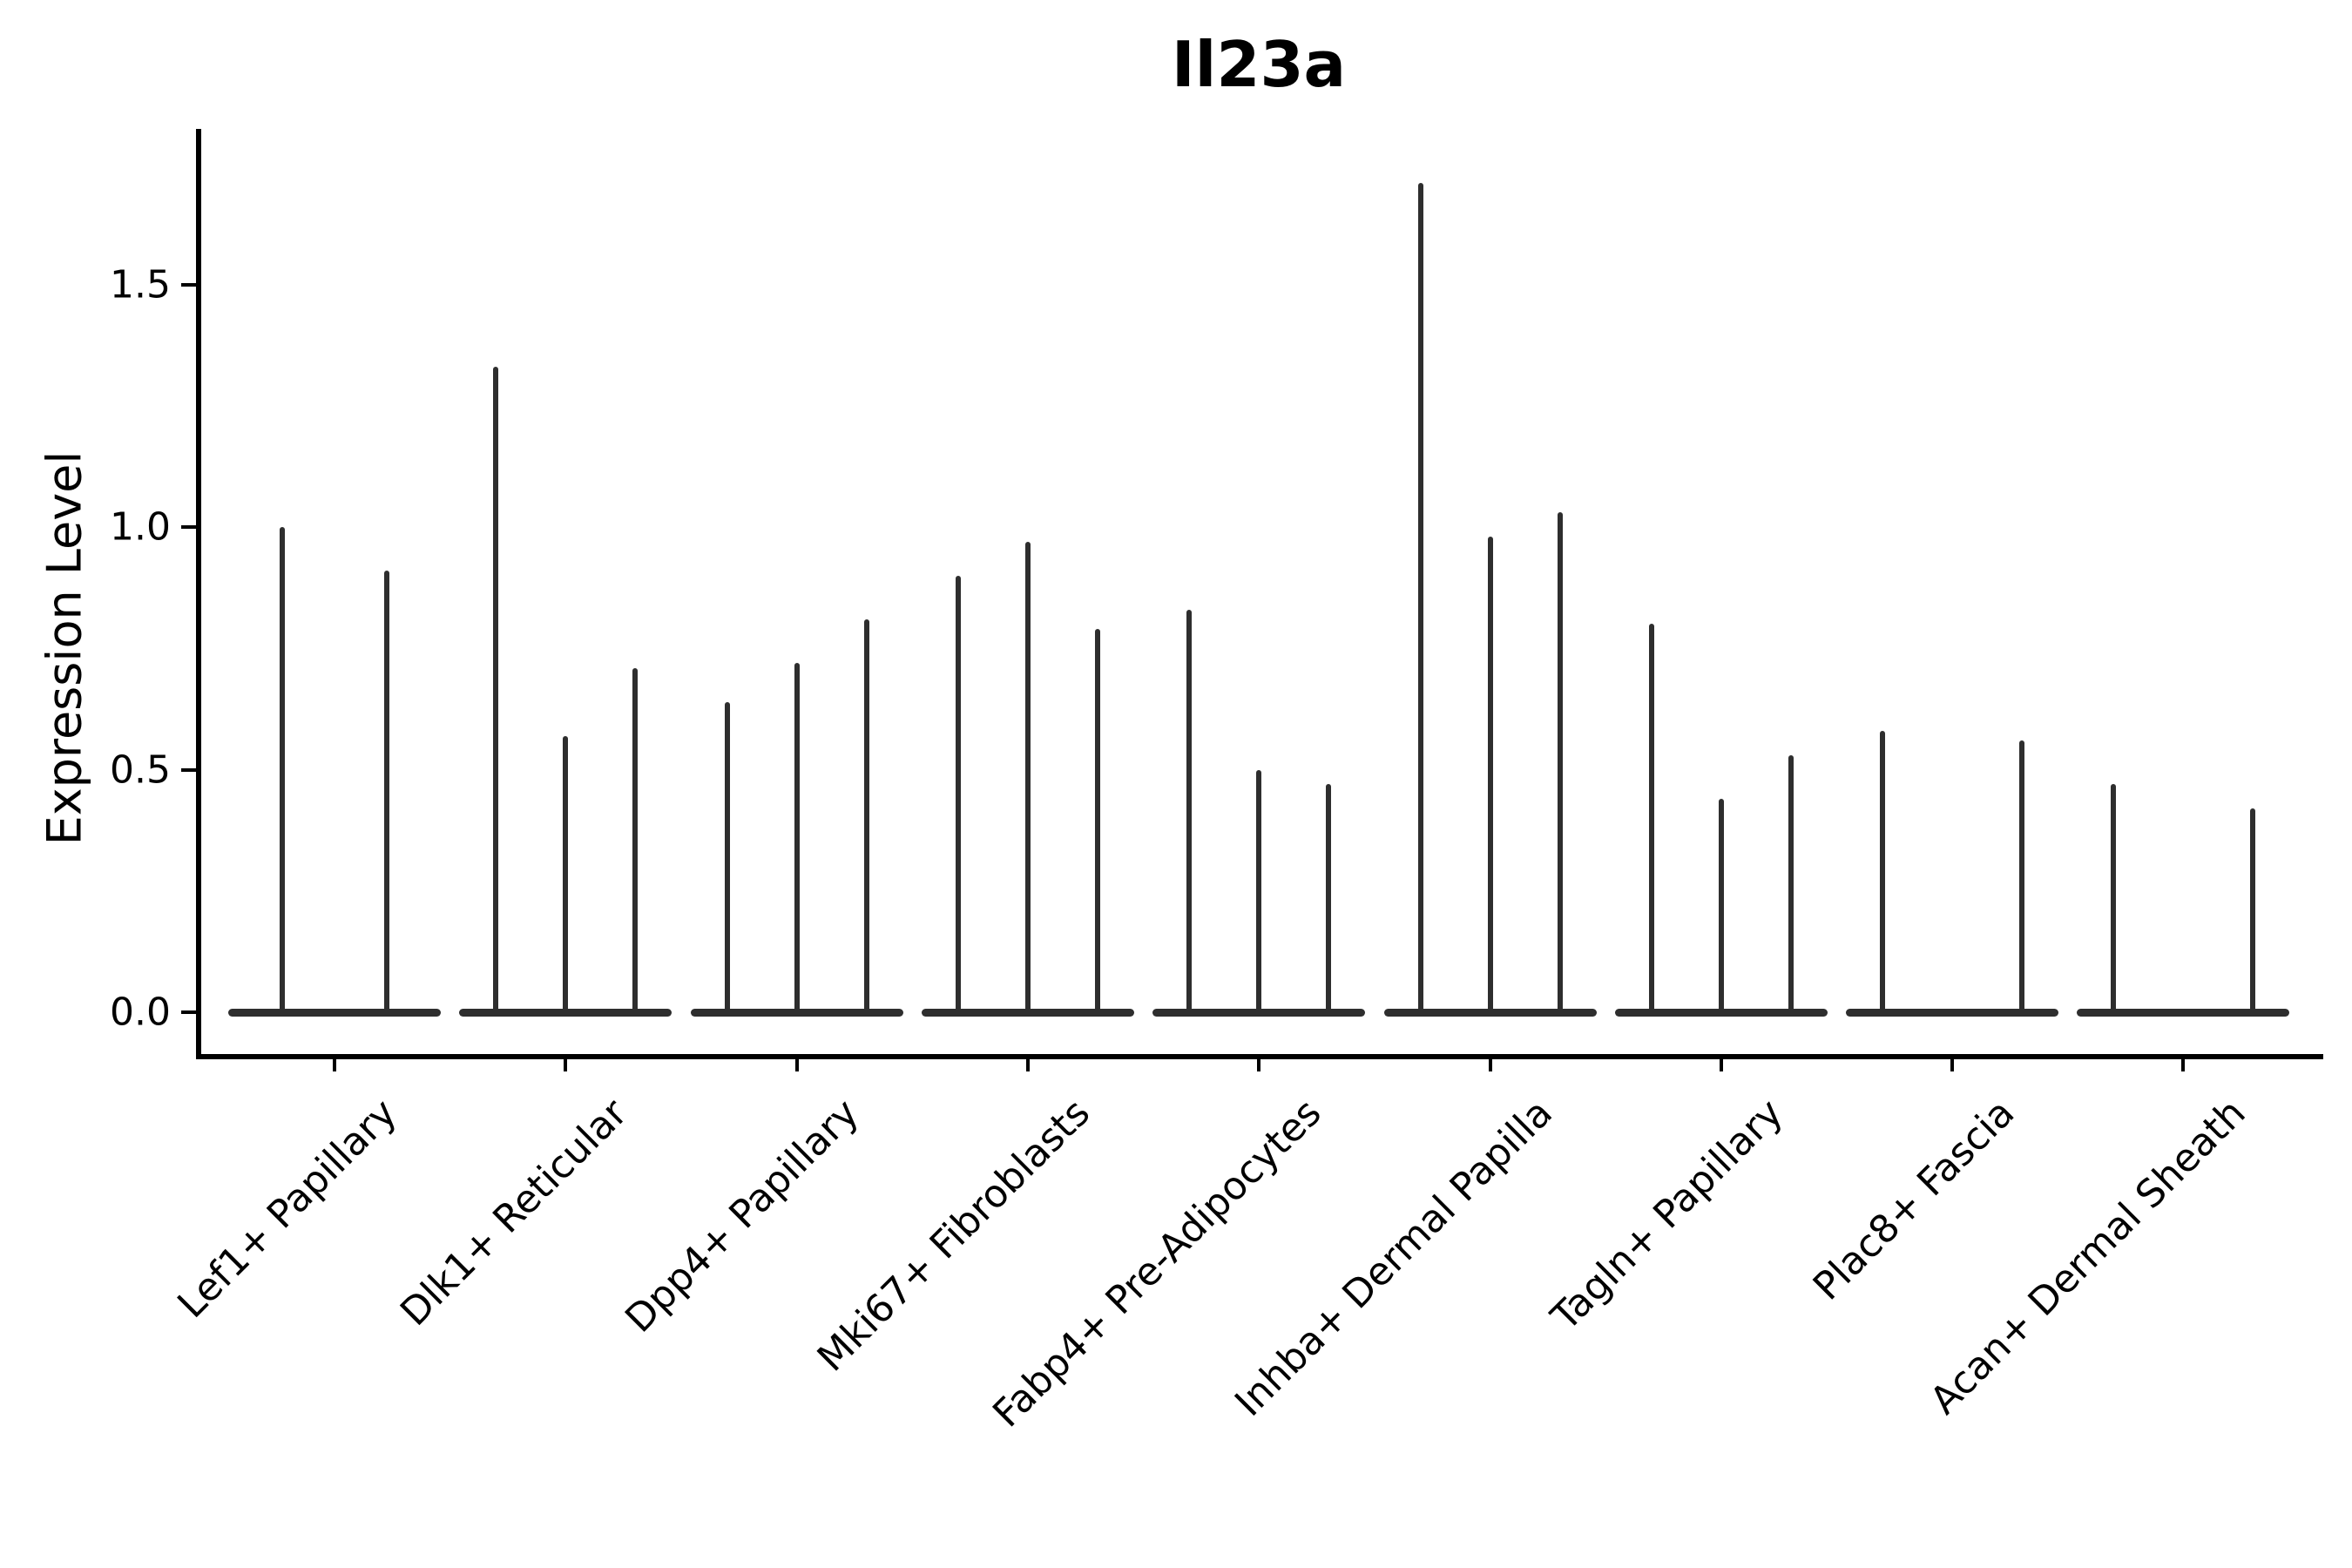 The height and width of the screenshot is (1568, 2352). What do you see at coordinates (64, 648) in the screenshot?
I see `y-axis-label: Expression Level` at bounding box center [64, 648].